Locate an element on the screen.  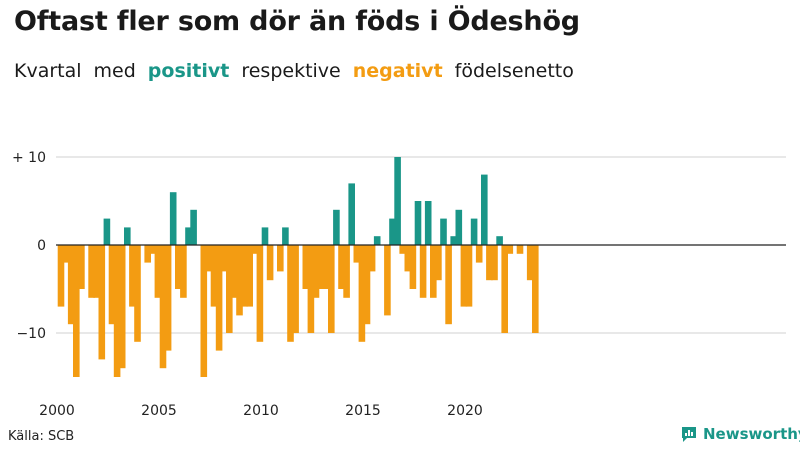
subtitle-negative-label: negativt is located at coordinates (397, 71).